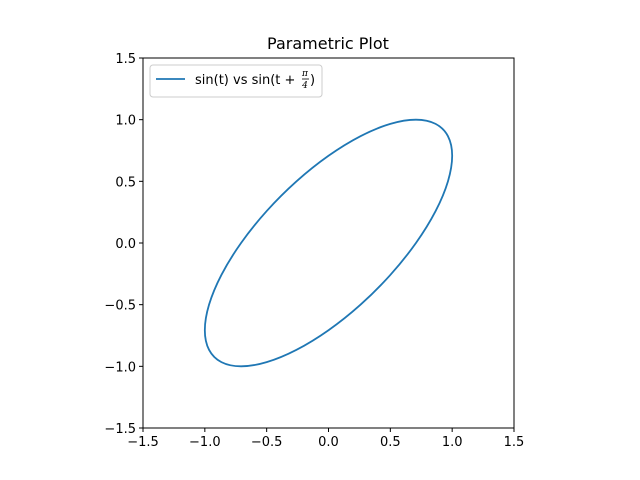  What do you see at coordinates (267, 442) in the screenshot?
I see `x-tick-label: −0.5` at bounding box center [267, 442].